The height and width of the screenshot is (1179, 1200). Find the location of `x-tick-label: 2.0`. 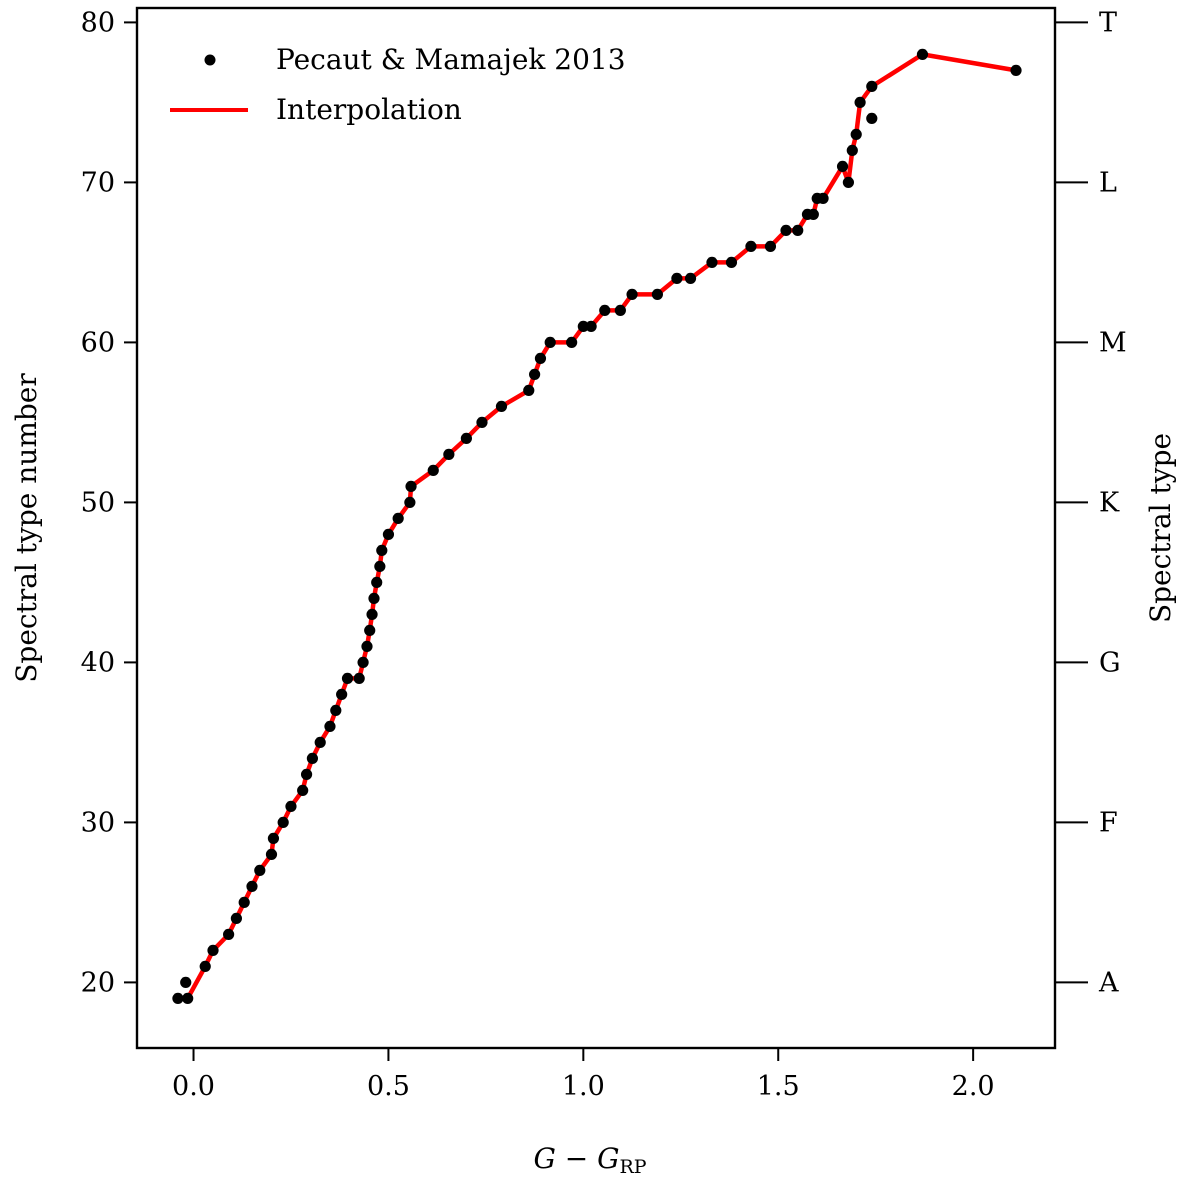

x-tick-label: 2.0 is located at coordinates (973, 1086).